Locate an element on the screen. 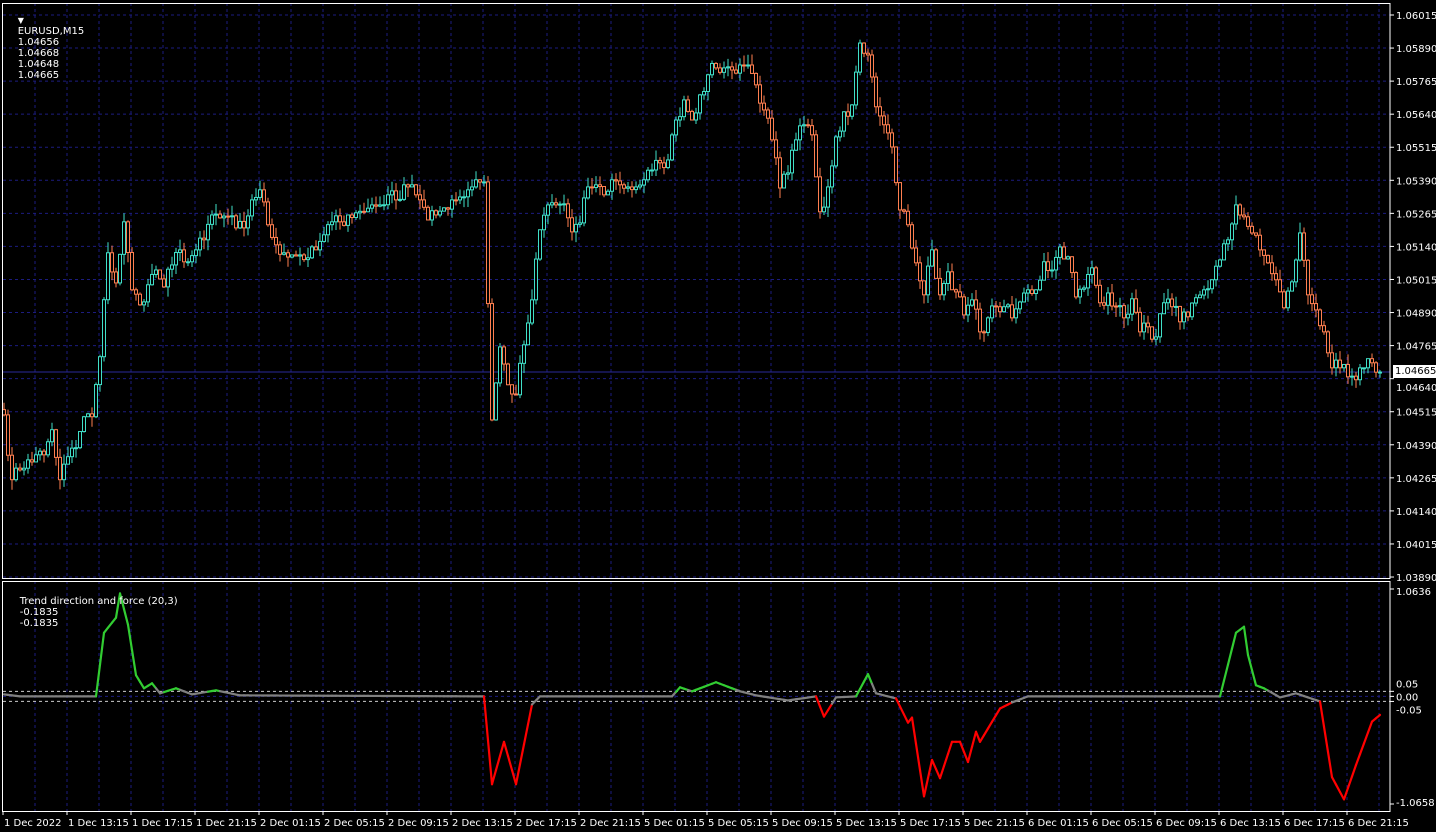  time-axis-label: 2 Dec 21:15 is located at coordinates (610, 823).